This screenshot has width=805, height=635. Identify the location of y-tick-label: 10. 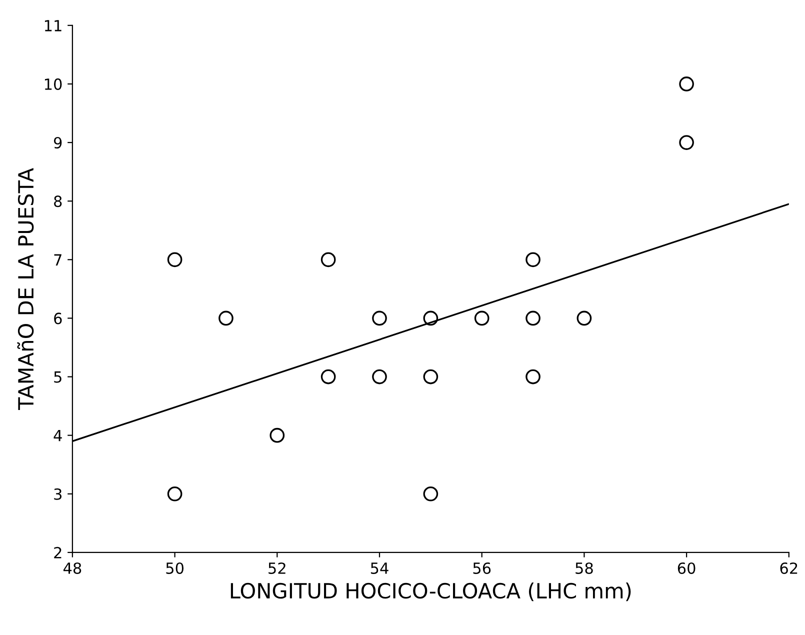
(53, 84).